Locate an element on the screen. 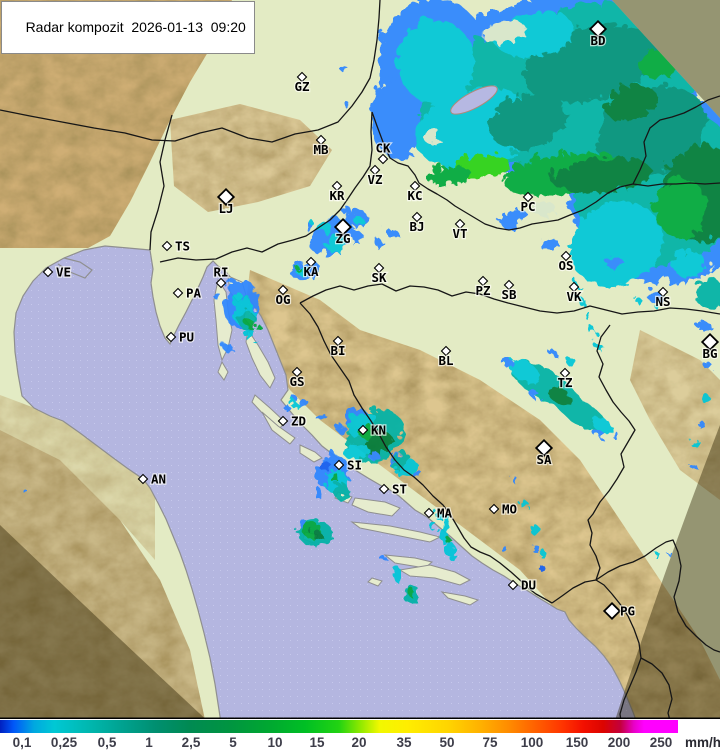  city-marker-ts: TS is located at coordinates (176, 246).